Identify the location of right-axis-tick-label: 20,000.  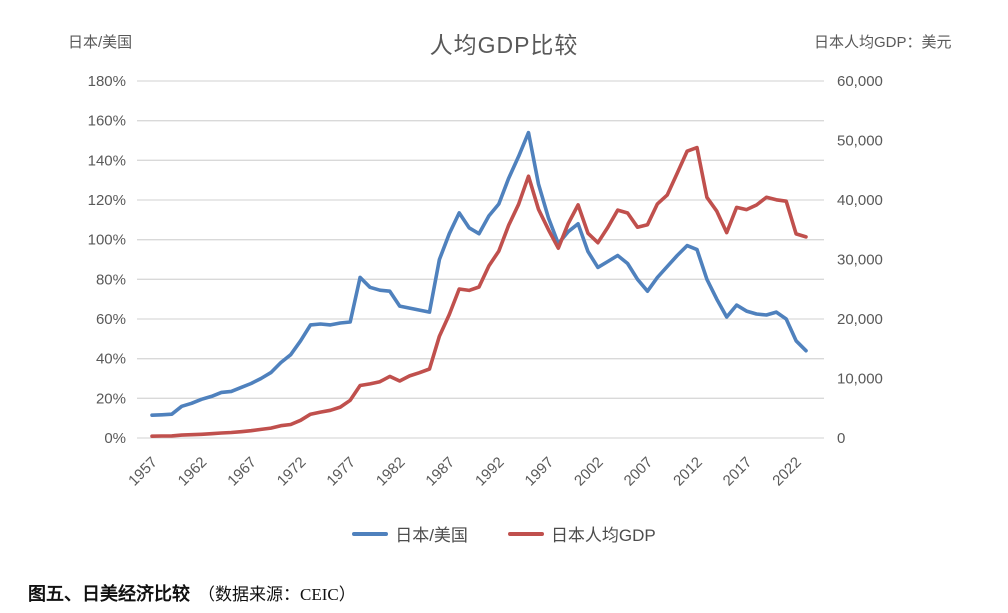
(860, 319).